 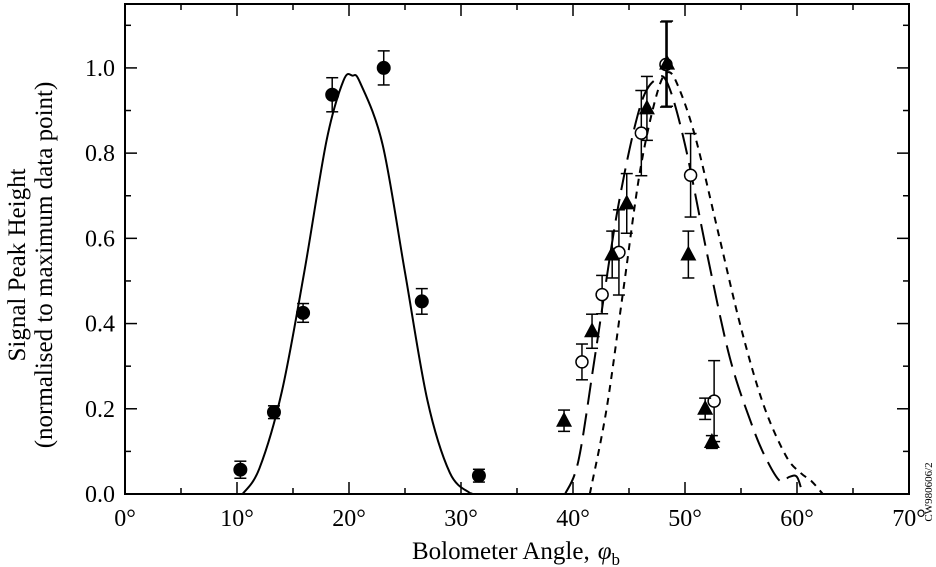 What do you see at coordinates (100, 154) in the screenshot?
I see `y-tick-label: 0.8` at bounding box center [100, 154].